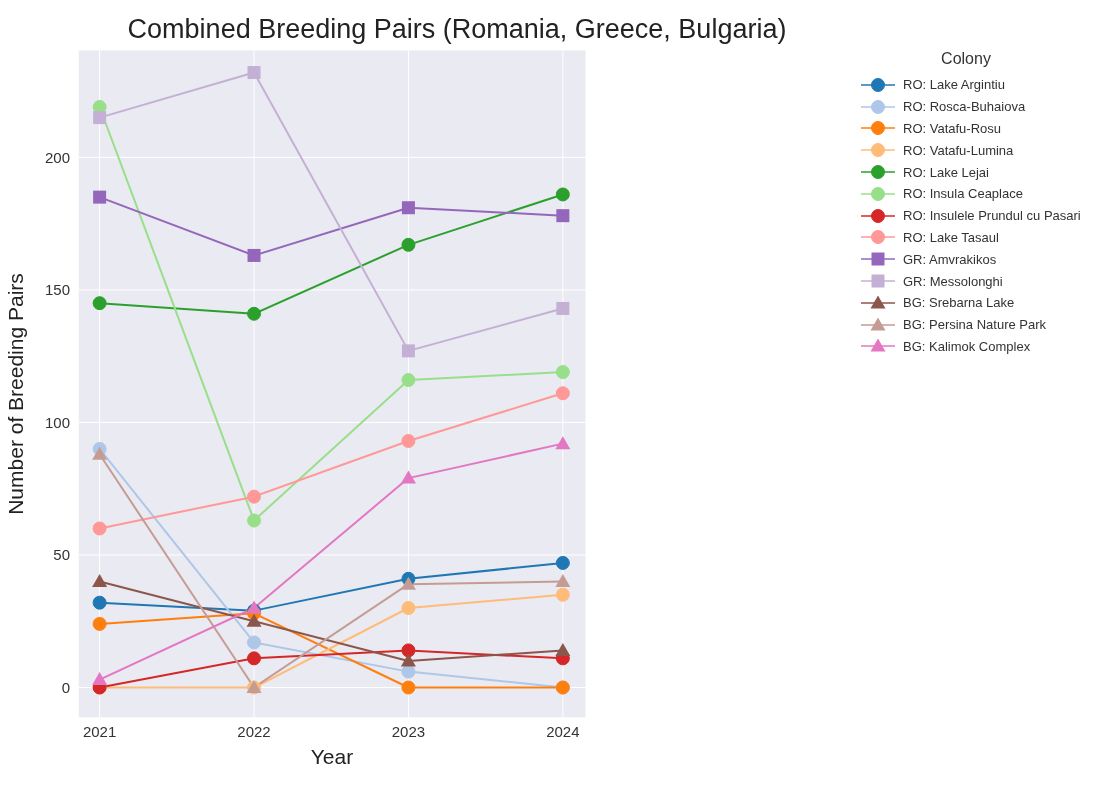  What do you see at coordinates (57, 157) in the screenshot?
I see `y-tick-label: 200` at bounding box center [57, 157].